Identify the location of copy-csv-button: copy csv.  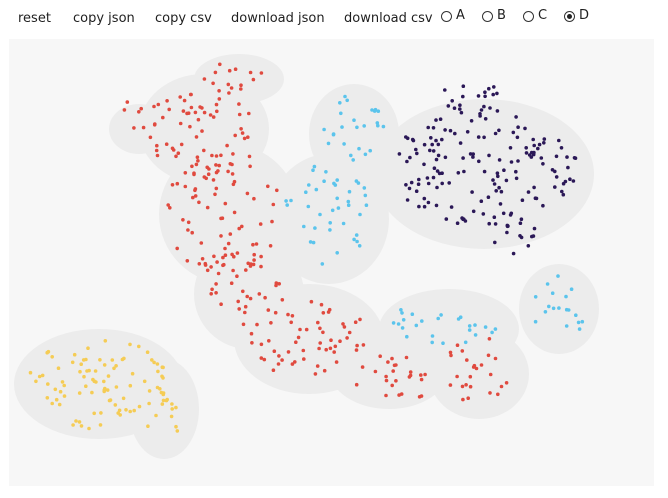
(183, 18).